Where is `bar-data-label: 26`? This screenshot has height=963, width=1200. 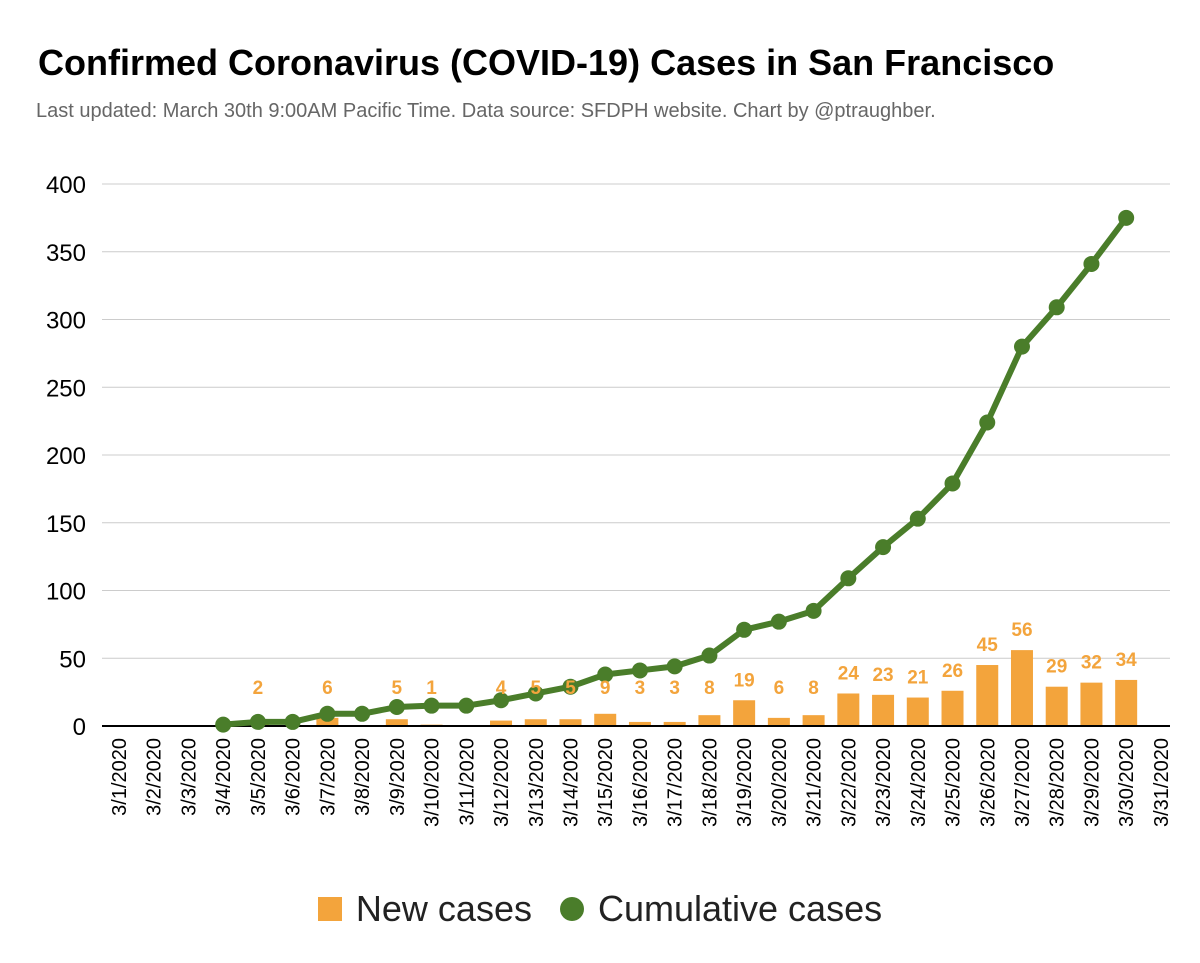 bar-data-label: 26 is located at coordinates (952, 671).